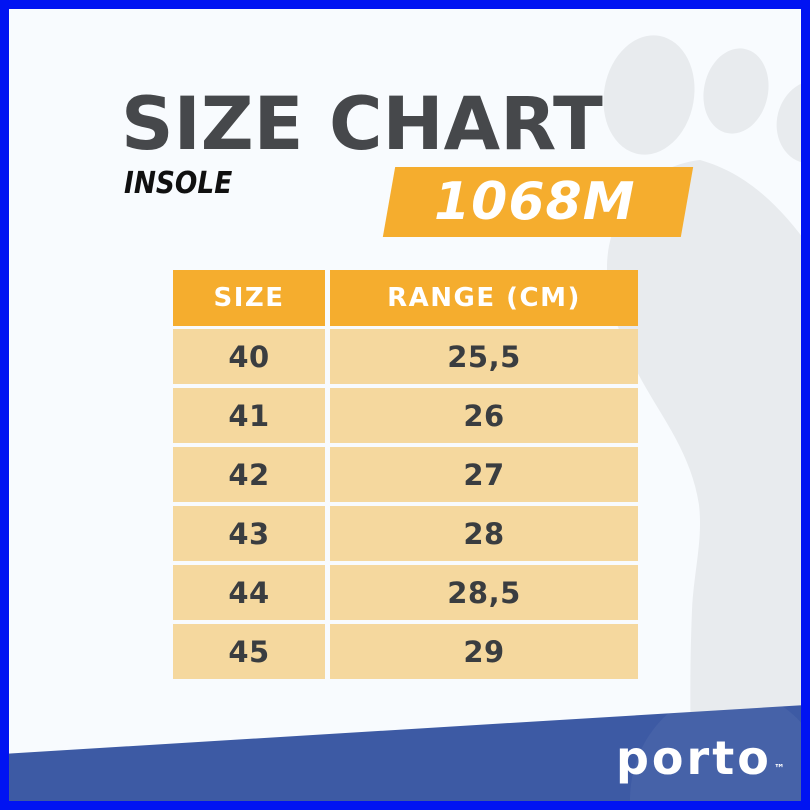 The width and height of the screenshot is (810, 810). I want to click on range-cell: 29, so click(484, 651).